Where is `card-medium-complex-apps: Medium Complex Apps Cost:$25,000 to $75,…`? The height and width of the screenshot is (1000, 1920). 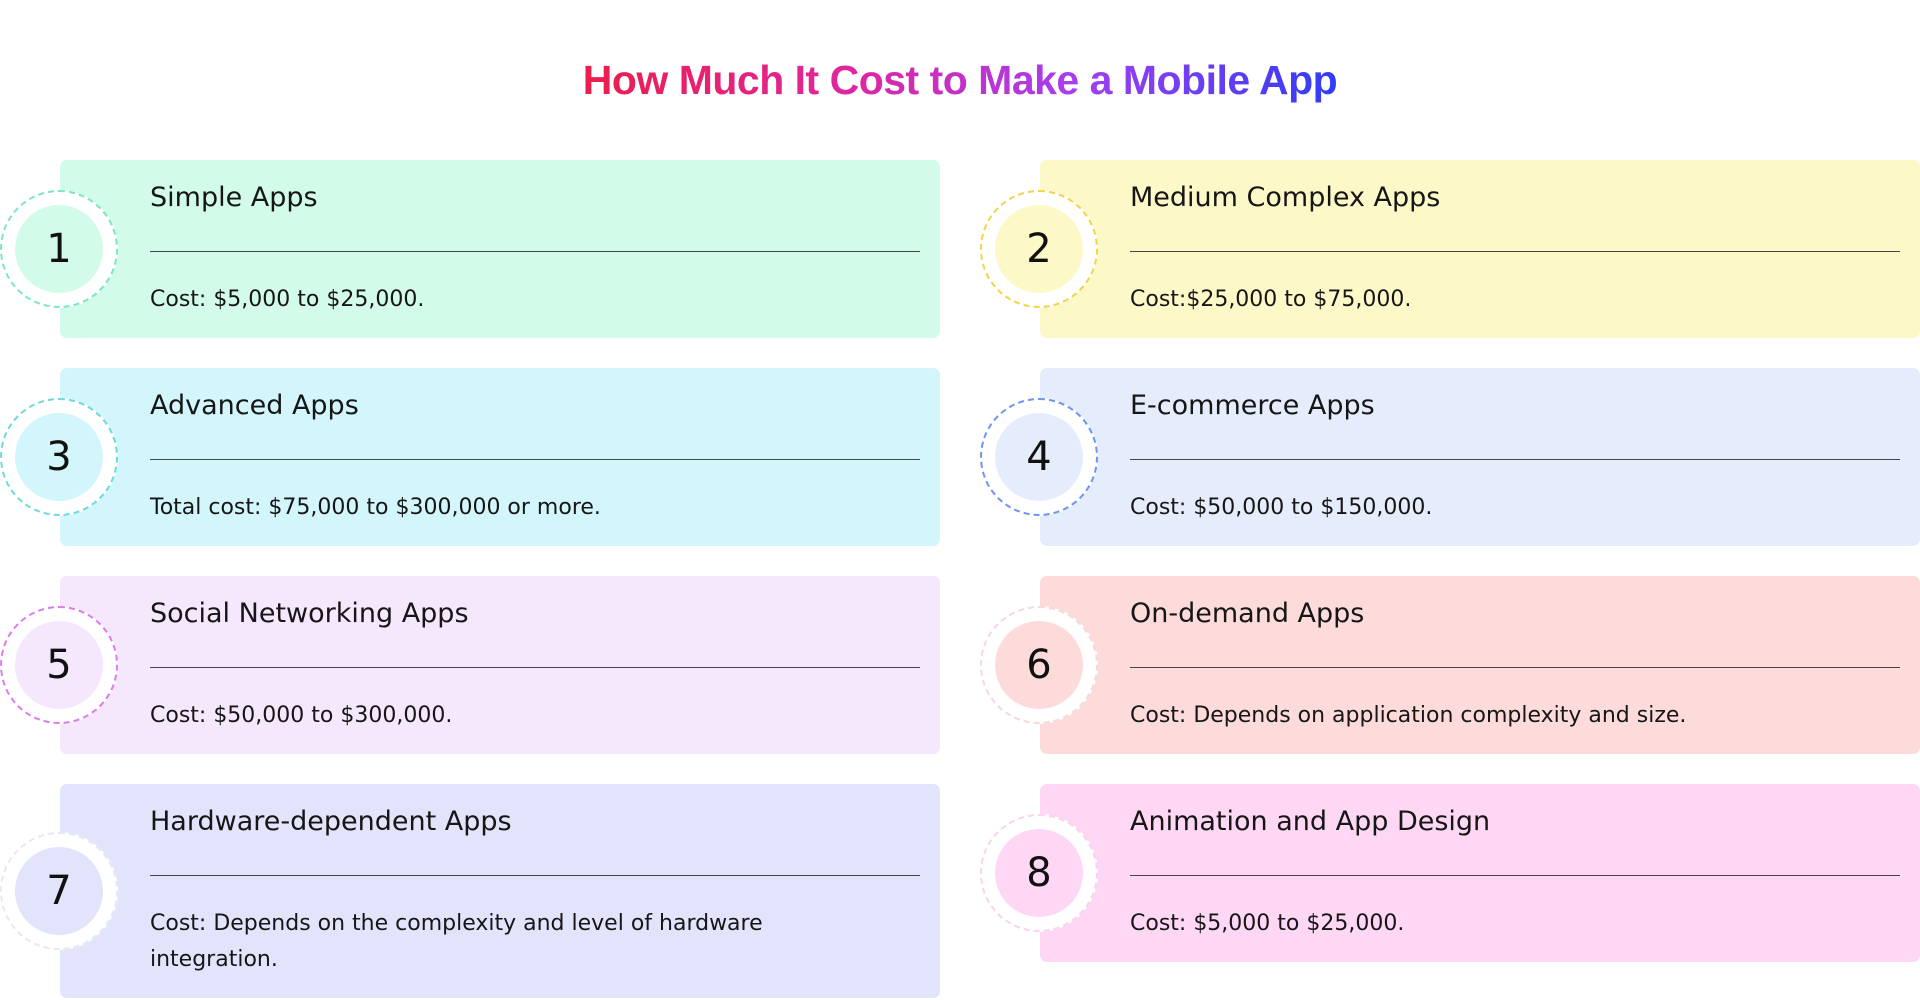 card-medium-complex-apps: Medium Complex Apps Cost:$25,000 to $75,… is located at coordinates (1480, 249).